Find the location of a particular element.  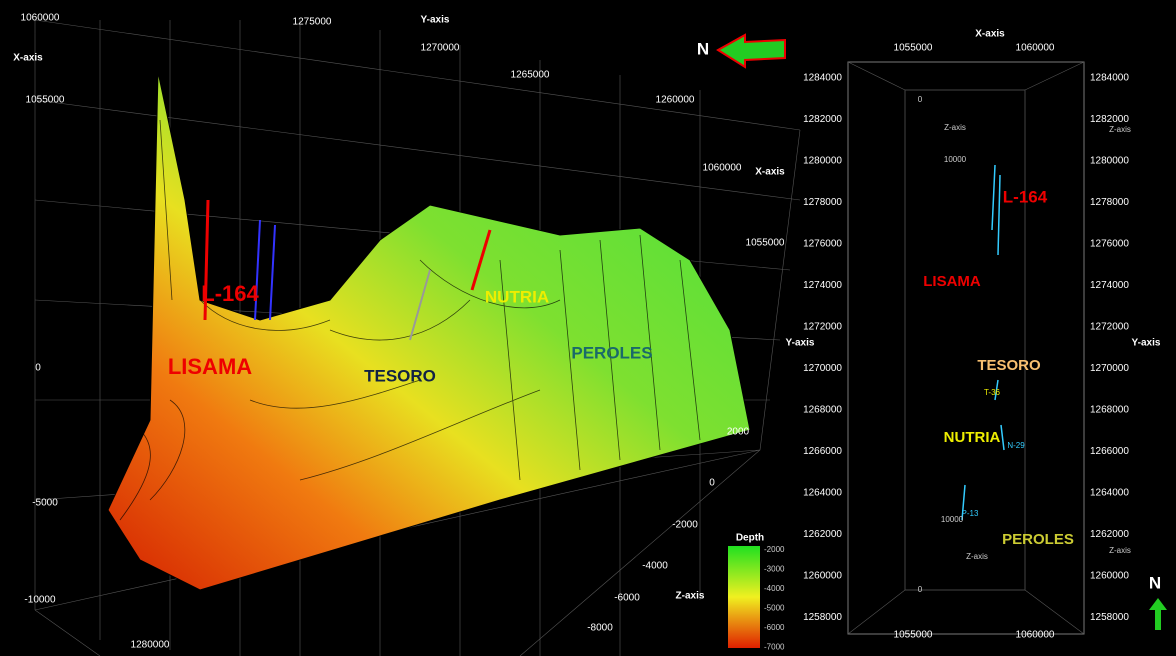

legend-tick: -5000 is located at coordinates (774, 608).